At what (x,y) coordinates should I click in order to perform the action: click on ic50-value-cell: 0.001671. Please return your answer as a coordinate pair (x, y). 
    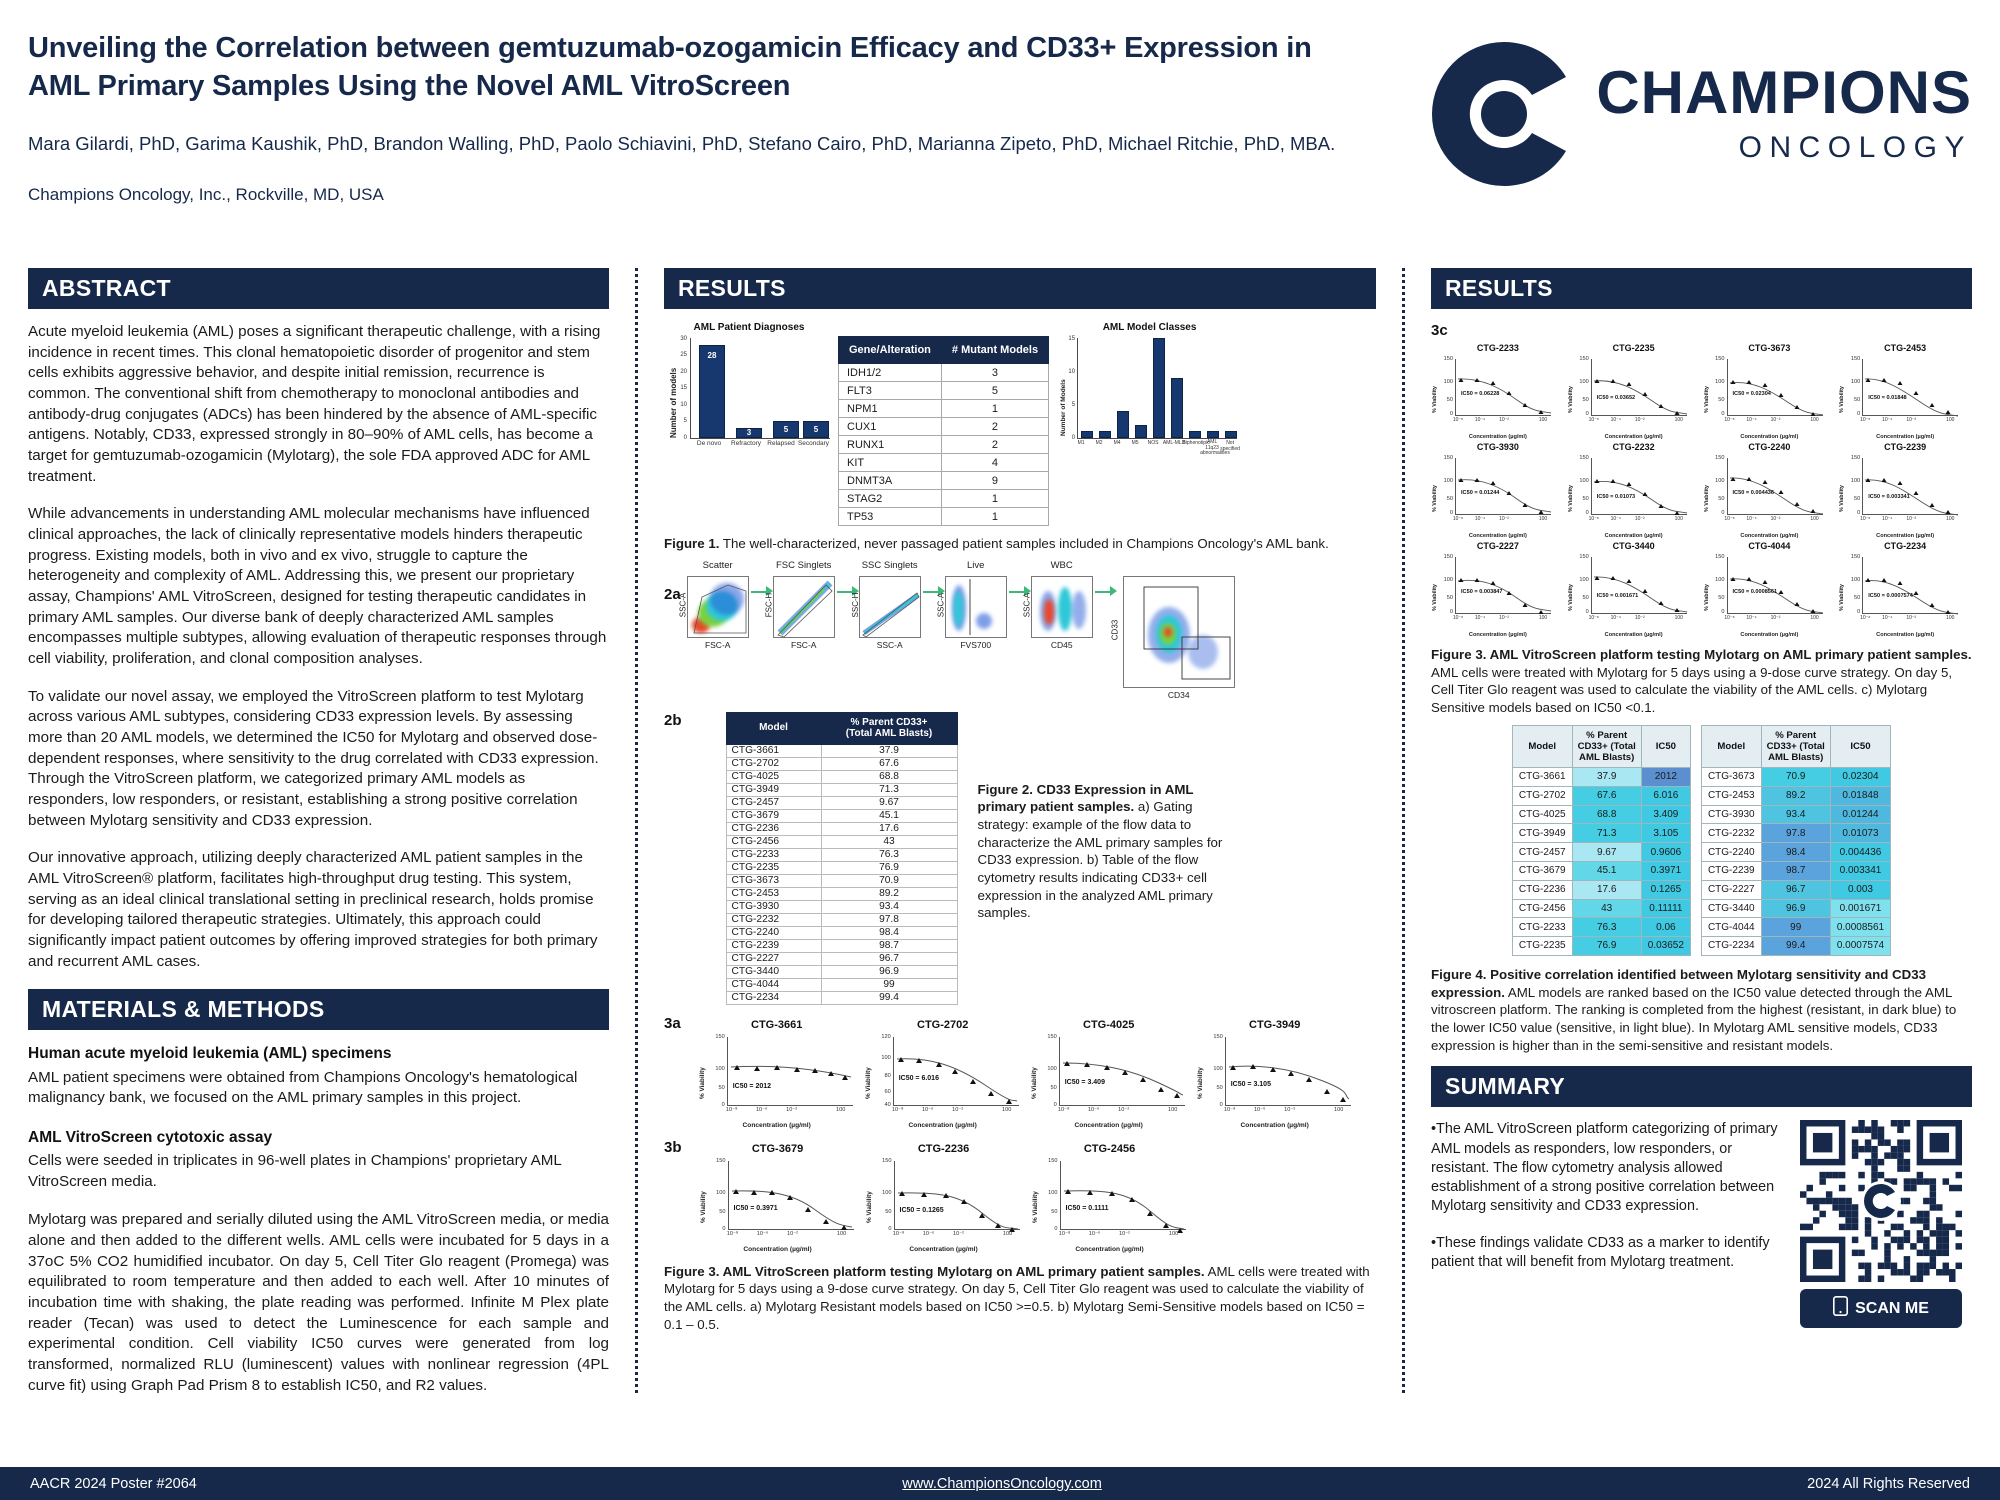
    Looking at the image, I should click on (1860, 908).